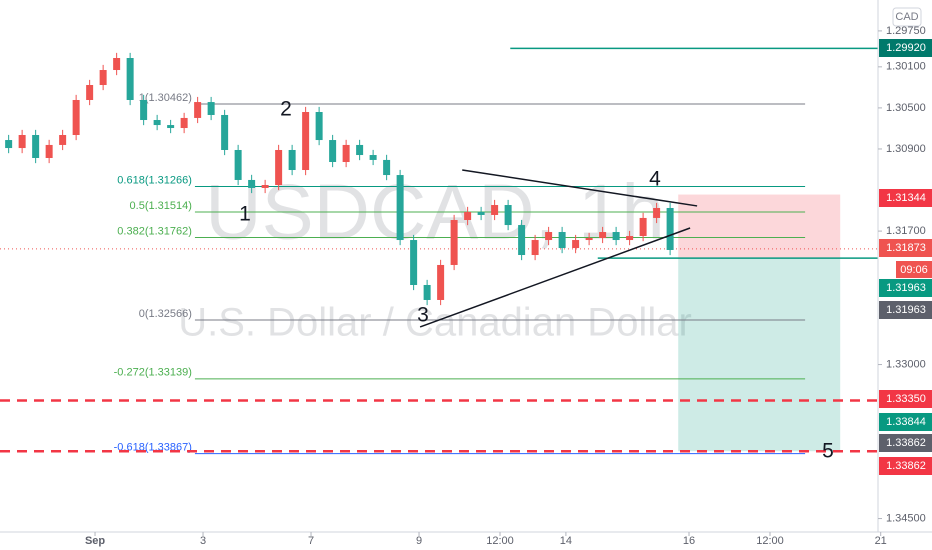  What do you see at coordinates (203, 541) in the screenshot?
I see `x-tick-label: 3` at bounding box center [203, 541].